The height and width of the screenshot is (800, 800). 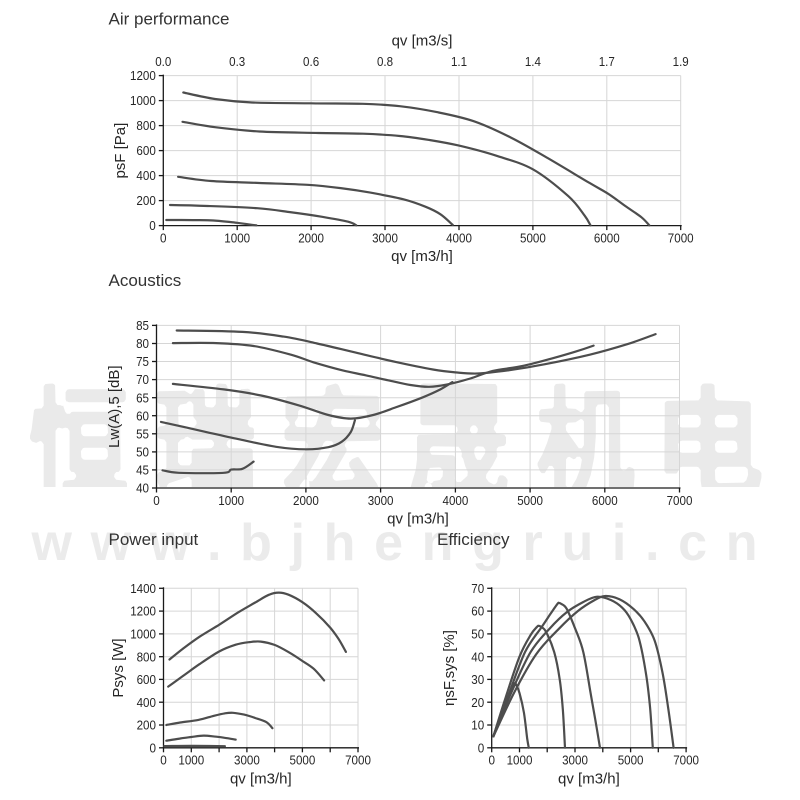 I want to click on svg-text: 85, so click(x=142, y=325).